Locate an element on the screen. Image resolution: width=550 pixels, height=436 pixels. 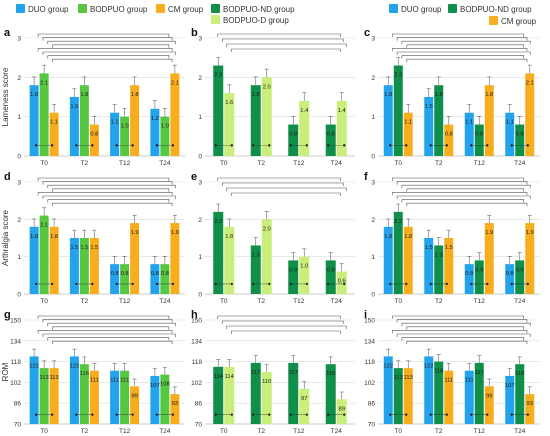
data-label: 113 is located at coordinates (54, 378).